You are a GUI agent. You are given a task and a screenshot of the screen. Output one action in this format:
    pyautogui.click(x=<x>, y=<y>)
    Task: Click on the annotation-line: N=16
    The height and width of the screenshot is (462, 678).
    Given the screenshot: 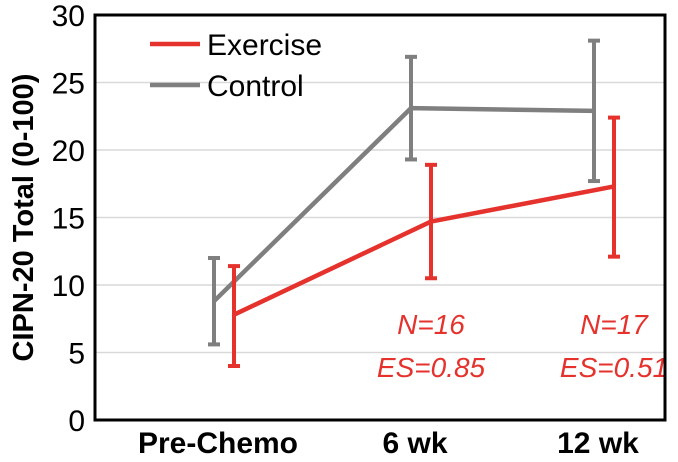 What is the action you would take?
    pyautogui.click(x=431, y=324)
    